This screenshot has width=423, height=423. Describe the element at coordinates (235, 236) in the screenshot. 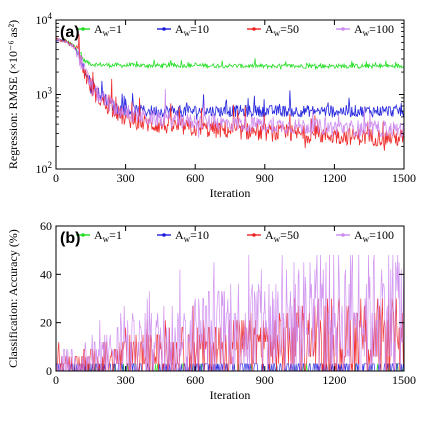

I see `panel-b-legend: Aw=1 Aw=10 Aw=50 Aw=100` at that location.